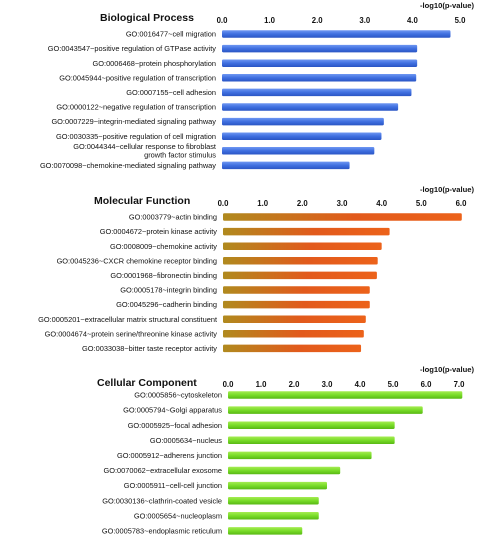 Image resolution: width=480 pixels, height=550 pixels. Describe the element at coordinates (173, 485) in the screenshot. I see `category-label: GO:0005911~cell-cell junction` at that location.